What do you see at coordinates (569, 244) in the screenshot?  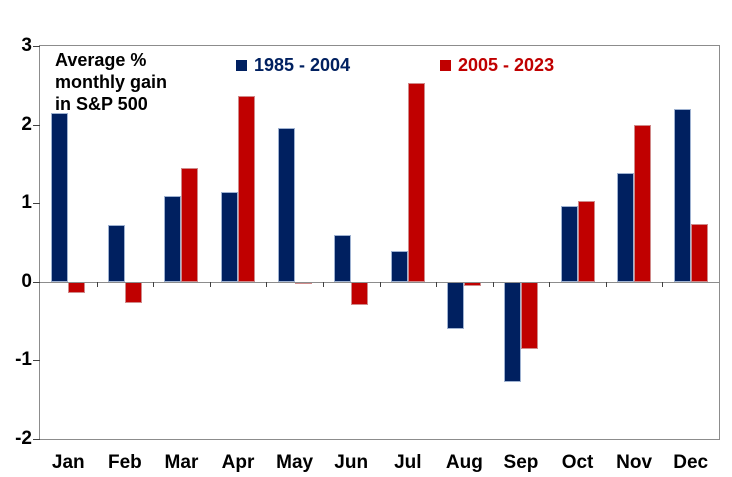 I see `bar-1985-2004-Oct` at bounding box center [569, 244].